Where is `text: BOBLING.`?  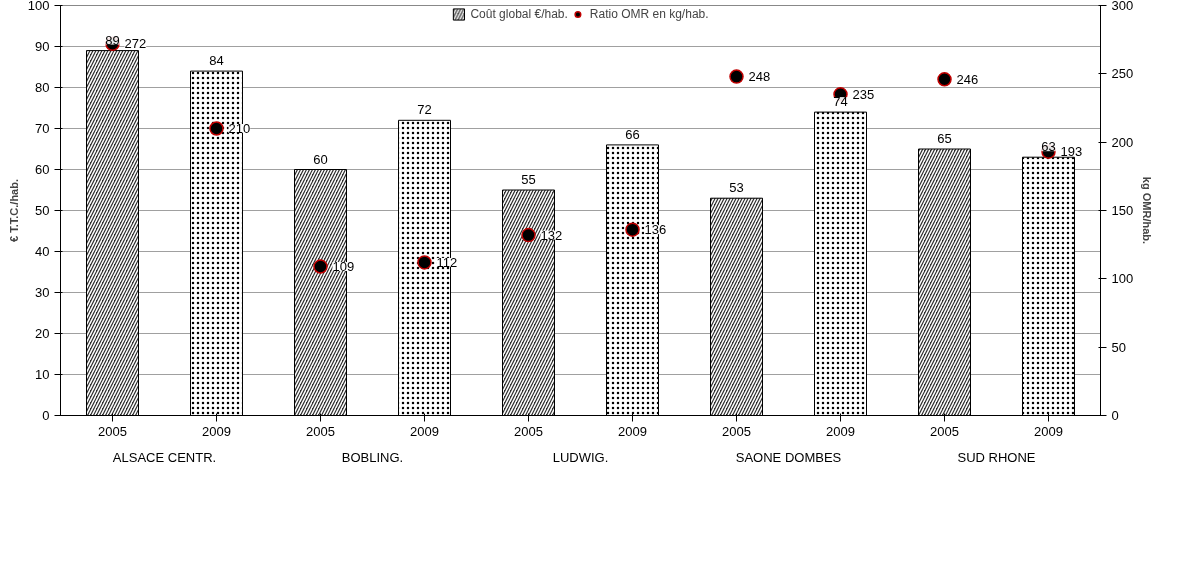
text: BOBLING. is located at coordinates (372, 457).